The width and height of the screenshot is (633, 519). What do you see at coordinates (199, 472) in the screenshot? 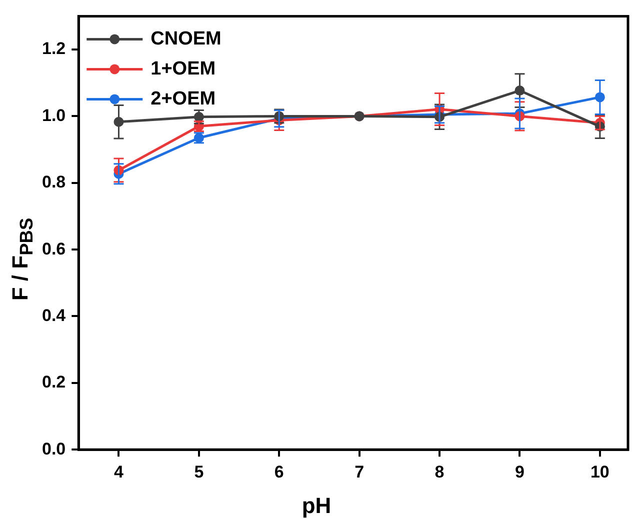
I see `x-tick-label: 5` at bounding box center [199, 472].